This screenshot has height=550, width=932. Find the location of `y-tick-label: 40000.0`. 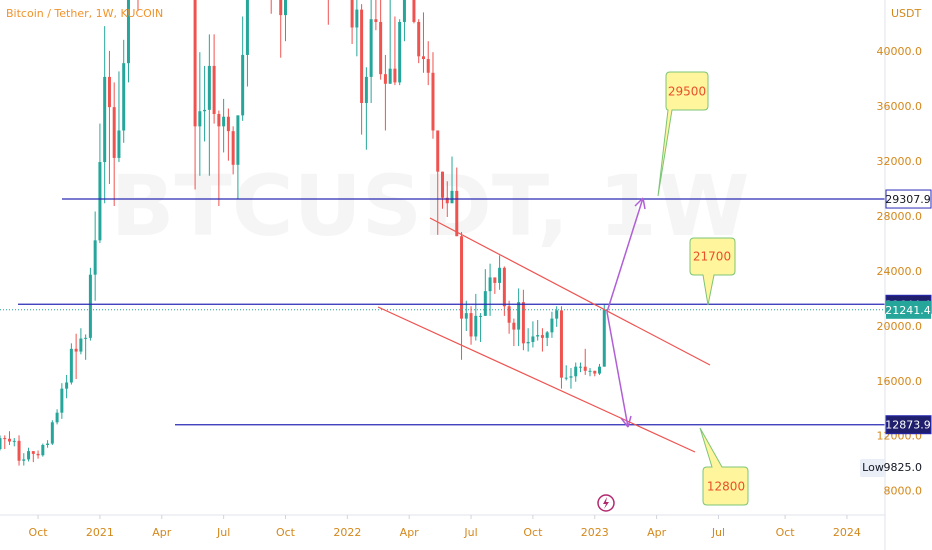

y-tick-label: 40000.0 is located at coordinates (900, 51).